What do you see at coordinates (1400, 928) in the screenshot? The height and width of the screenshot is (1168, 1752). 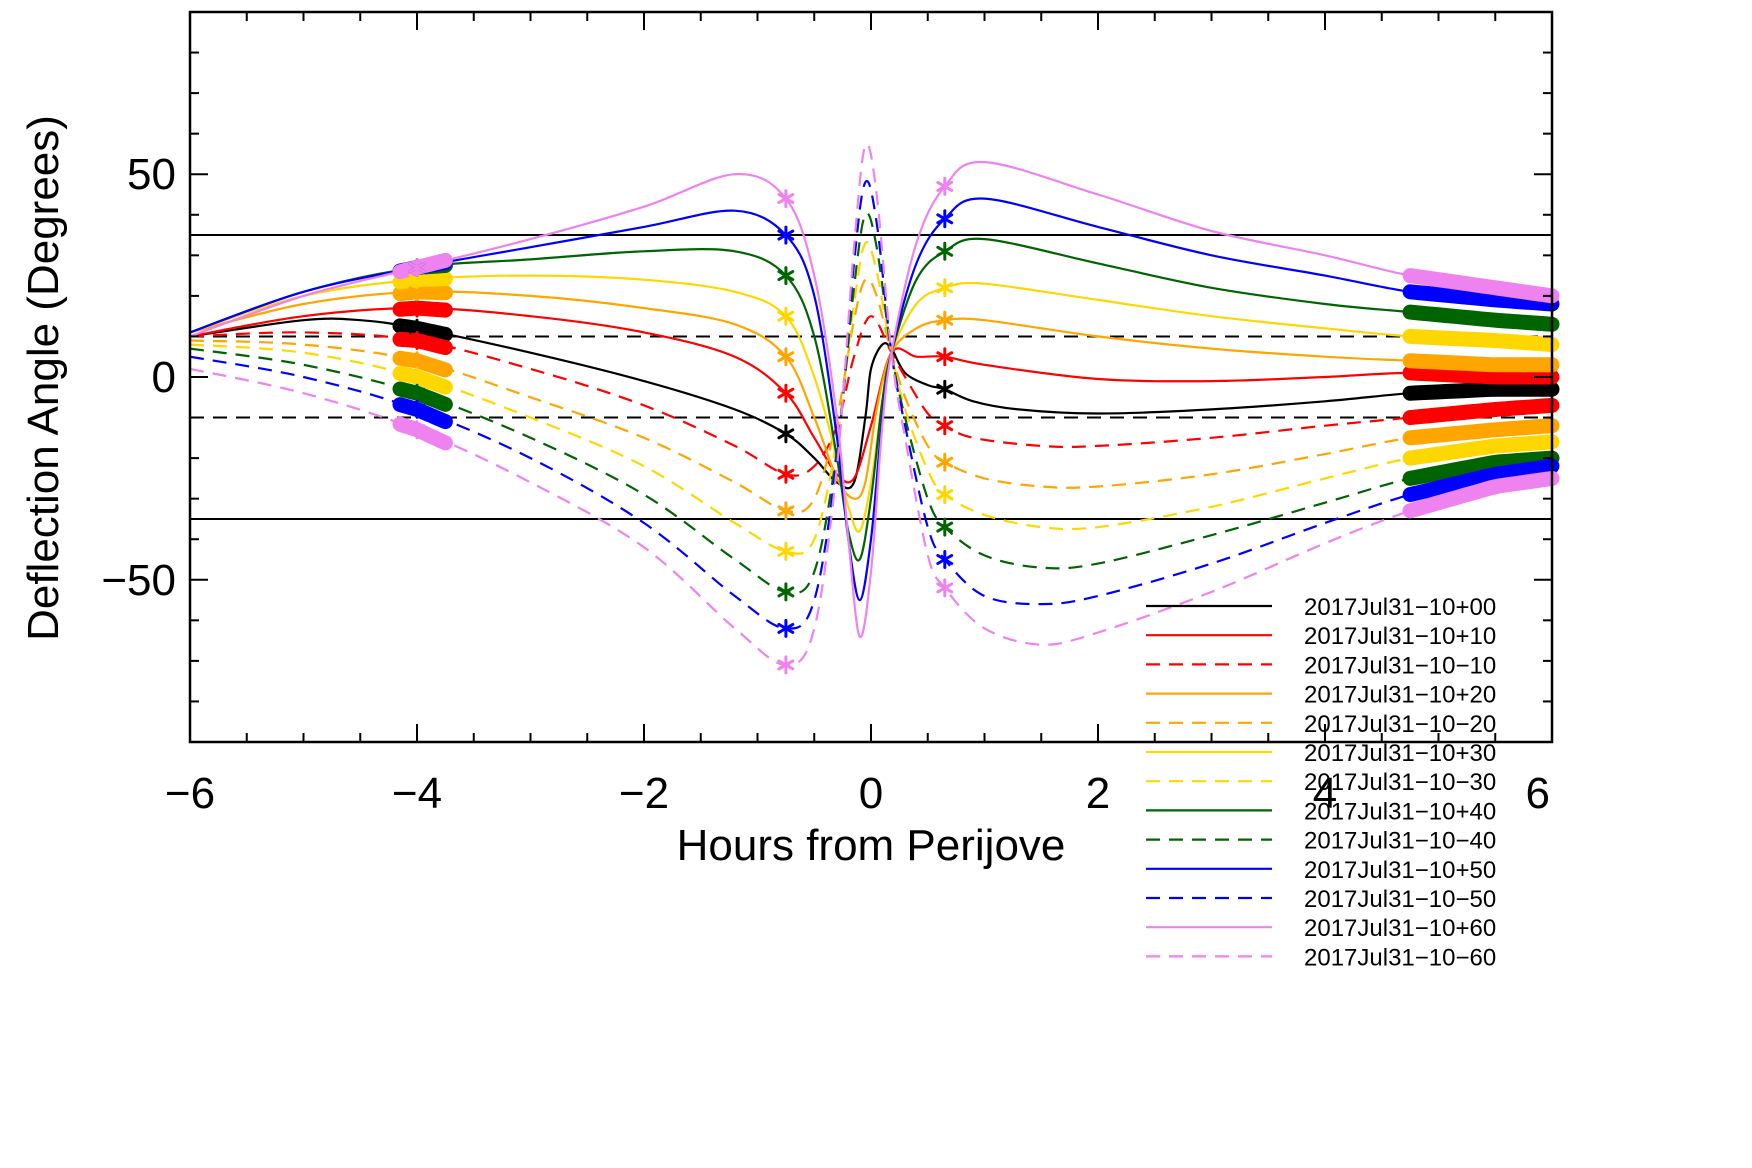 I see `legend-label: 2017Jul31−10+60` at bounding box center [1400, 928].